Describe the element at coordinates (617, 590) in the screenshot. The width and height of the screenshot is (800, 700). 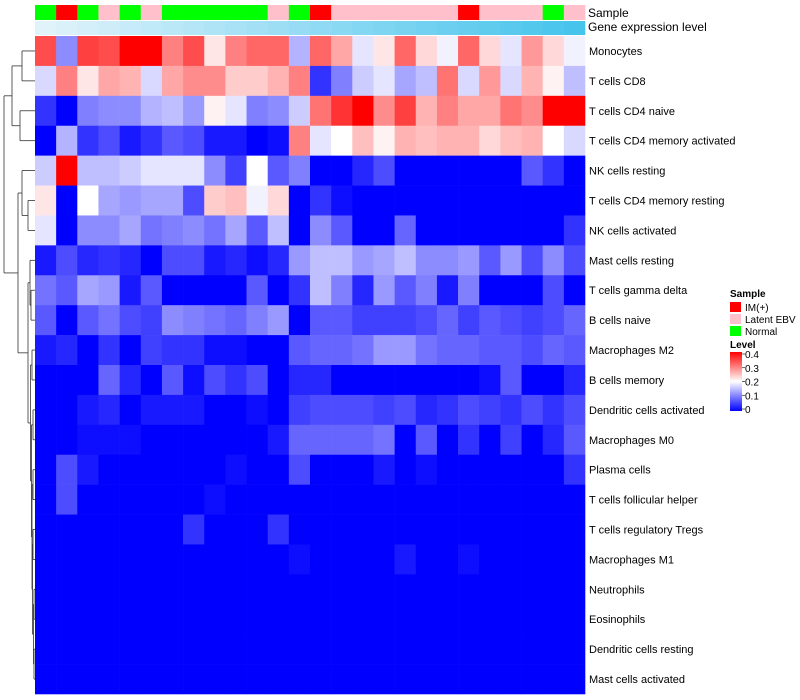
I see `row-label: Neutrophils` at that location.